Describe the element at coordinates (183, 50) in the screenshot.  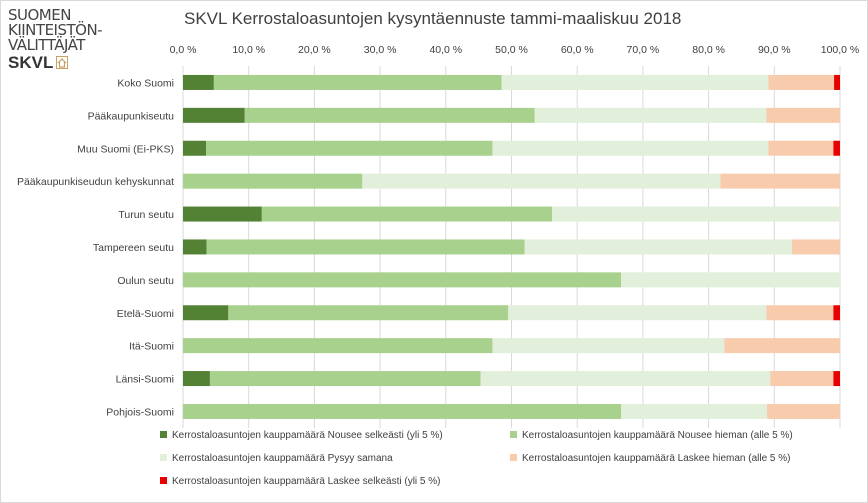
I see `x-tick-label: 0,0 %` at that location.